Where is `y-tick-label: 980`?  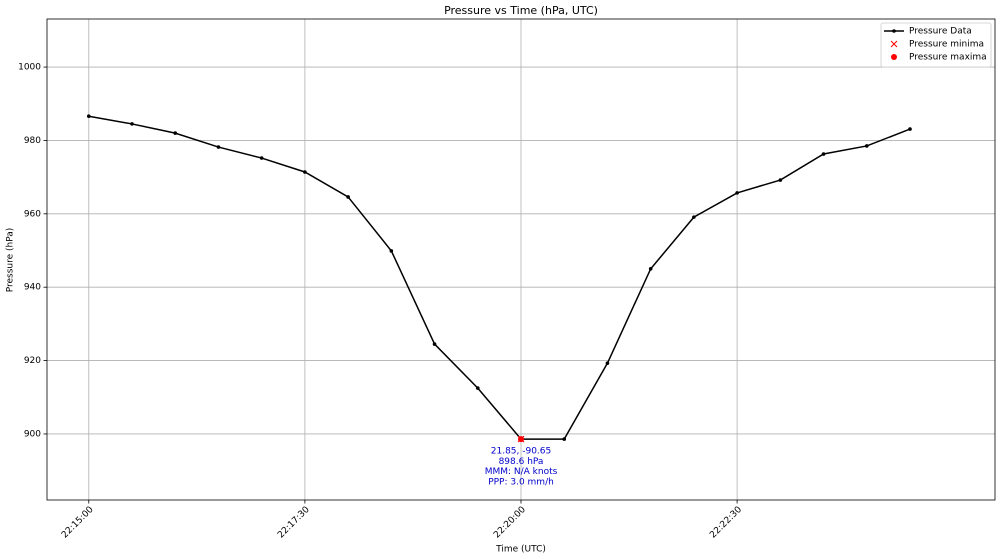 y-tick-label: 980 is located at coordinates (32, 141).